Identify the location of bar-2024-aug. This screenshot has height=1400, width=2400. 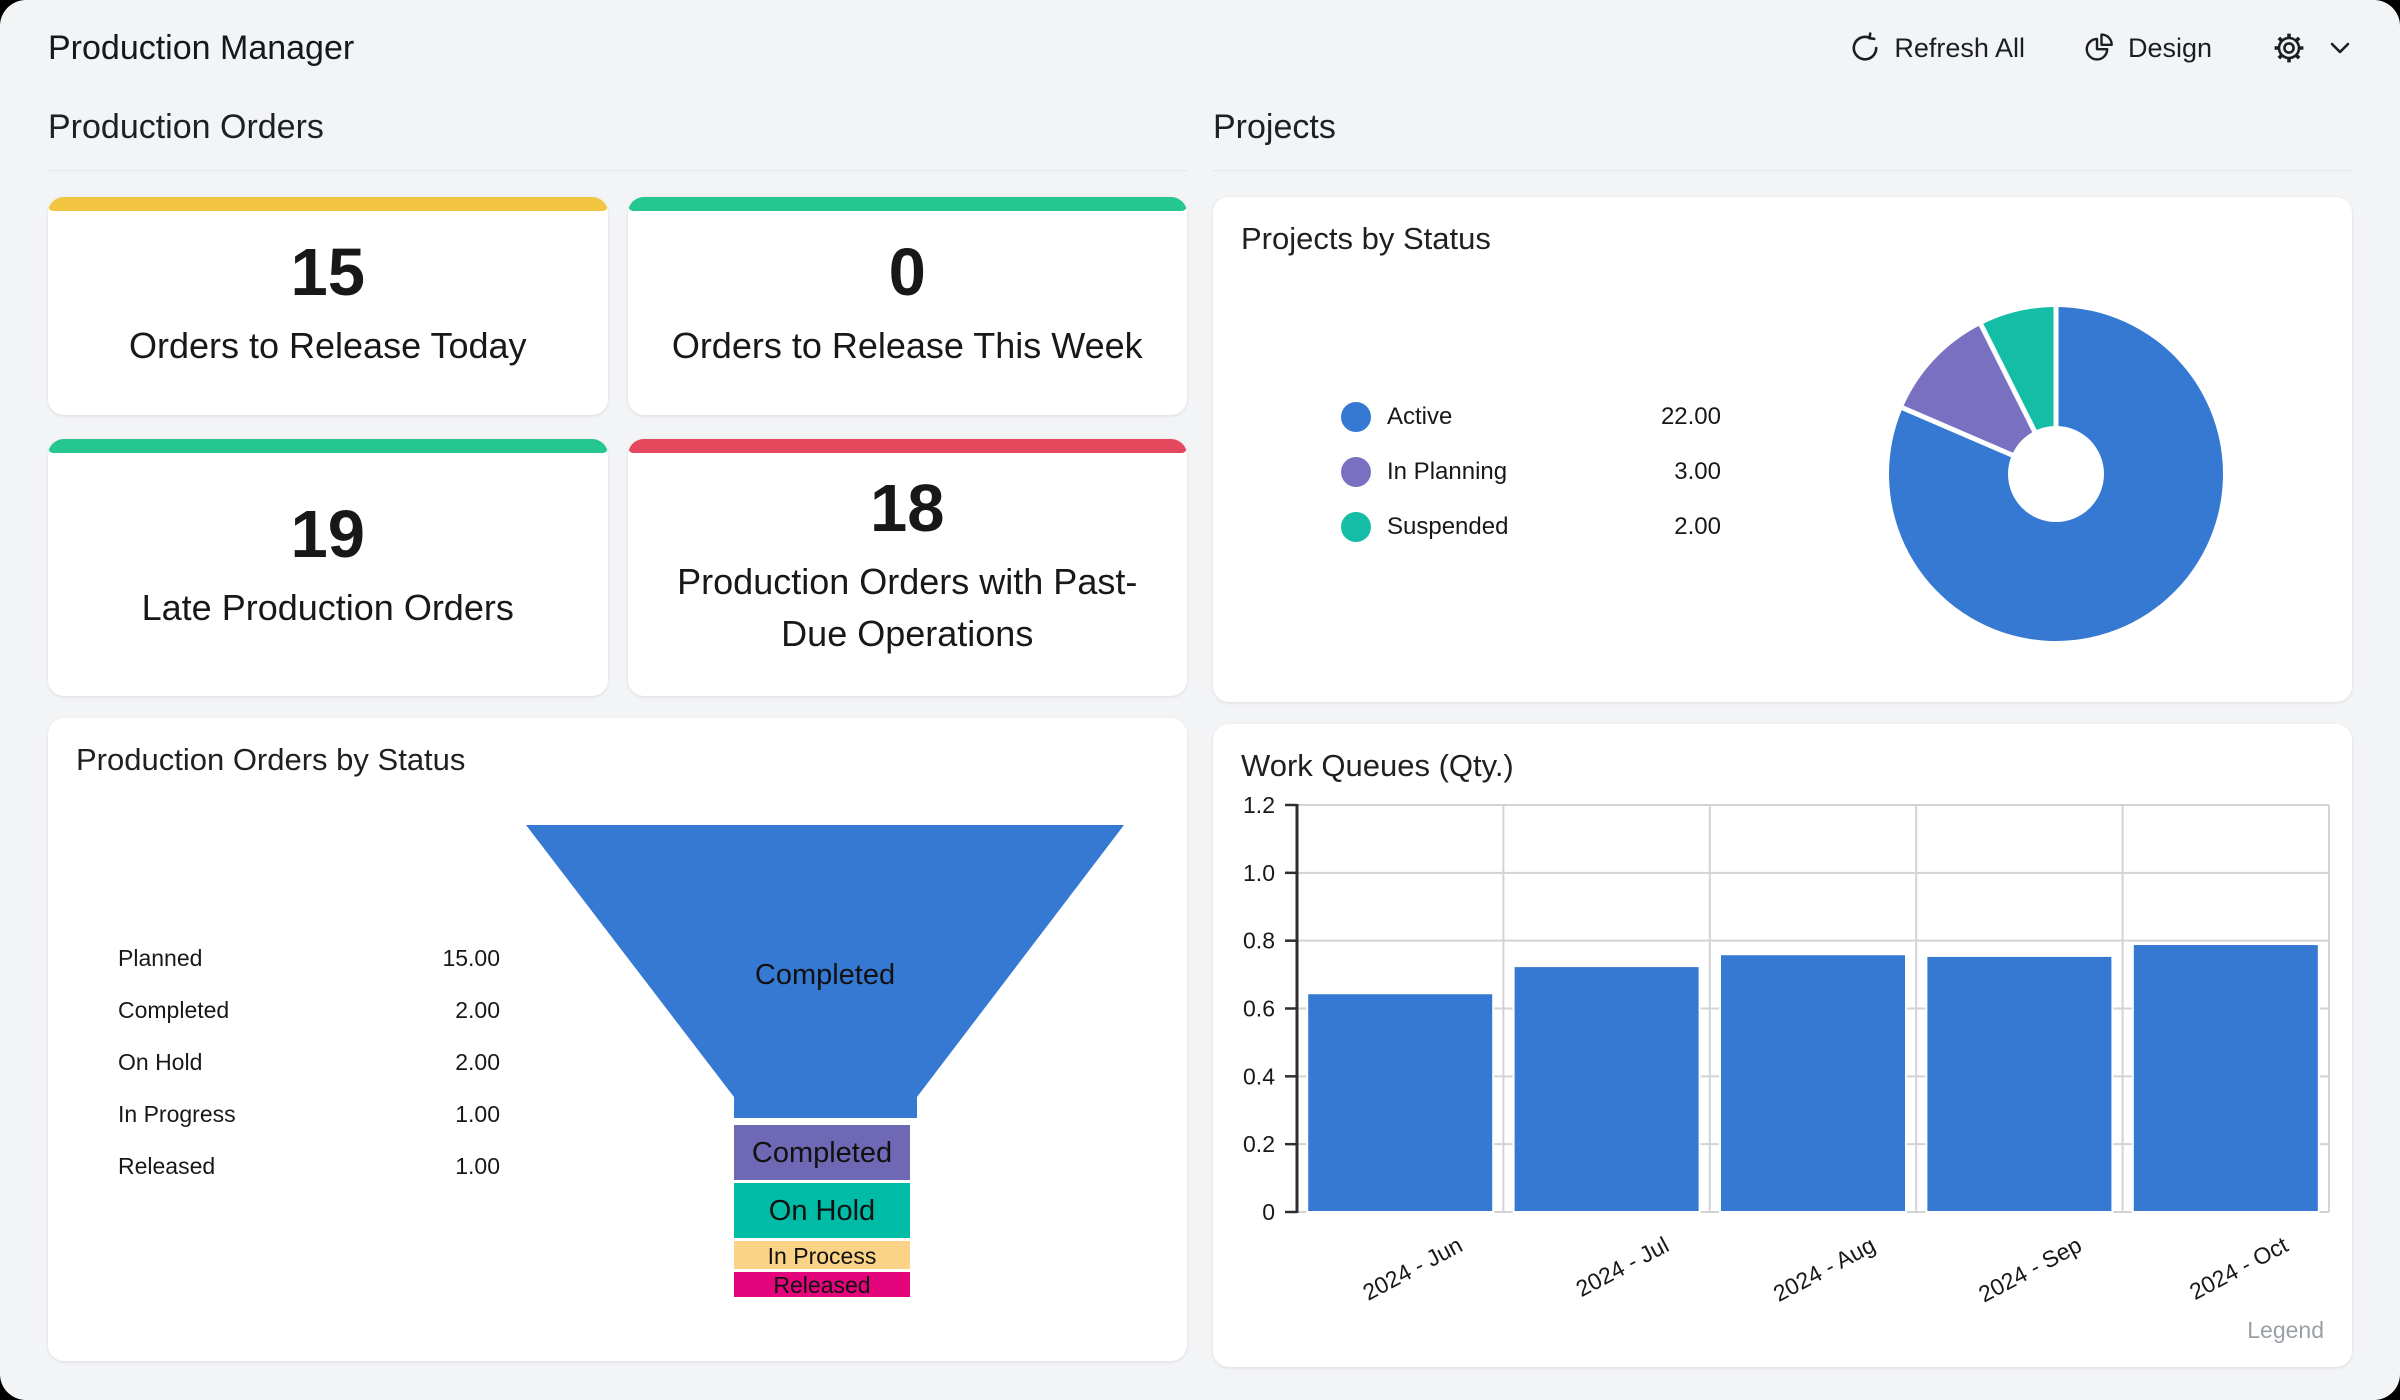
(1813, 1083).